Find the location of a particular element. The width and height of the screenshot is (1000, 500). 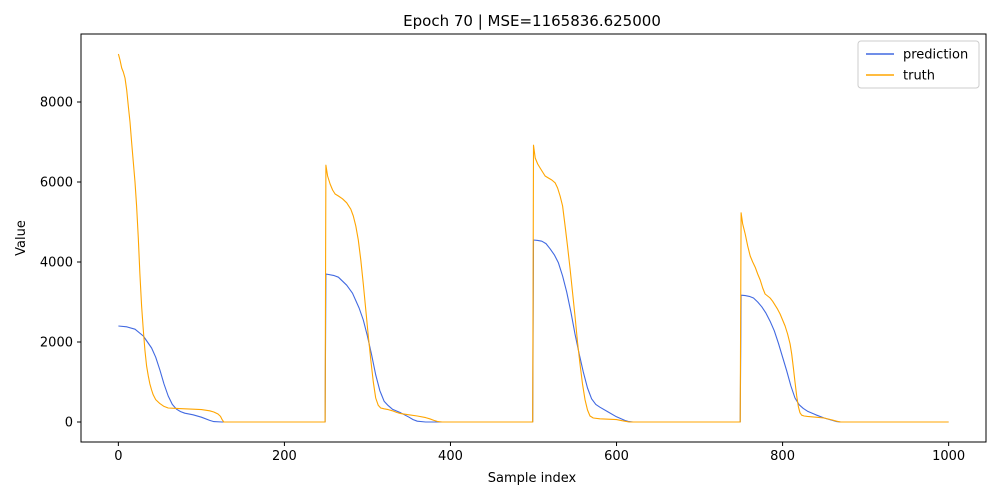

y-axis-label: Value is located at coordinates (21, 238).